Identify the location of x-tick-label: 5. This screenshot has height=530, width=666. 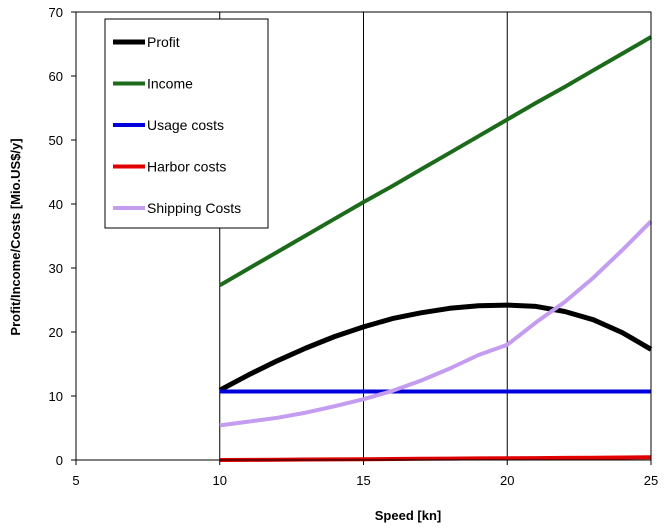
(75, 480).